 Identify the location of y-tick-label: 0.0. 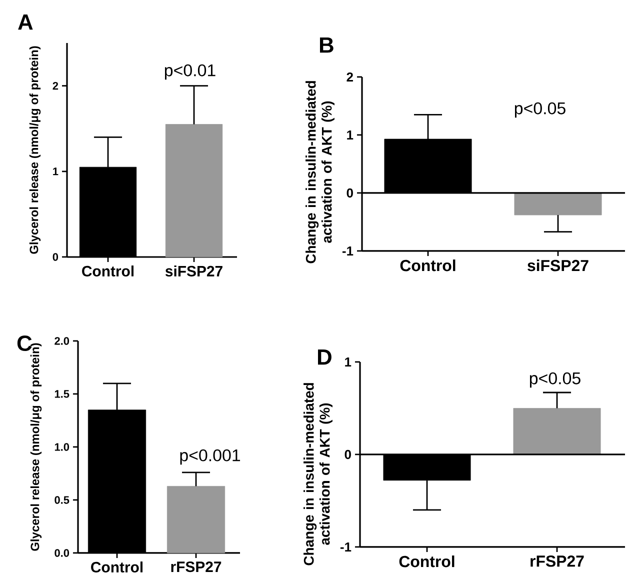
(62, 553).